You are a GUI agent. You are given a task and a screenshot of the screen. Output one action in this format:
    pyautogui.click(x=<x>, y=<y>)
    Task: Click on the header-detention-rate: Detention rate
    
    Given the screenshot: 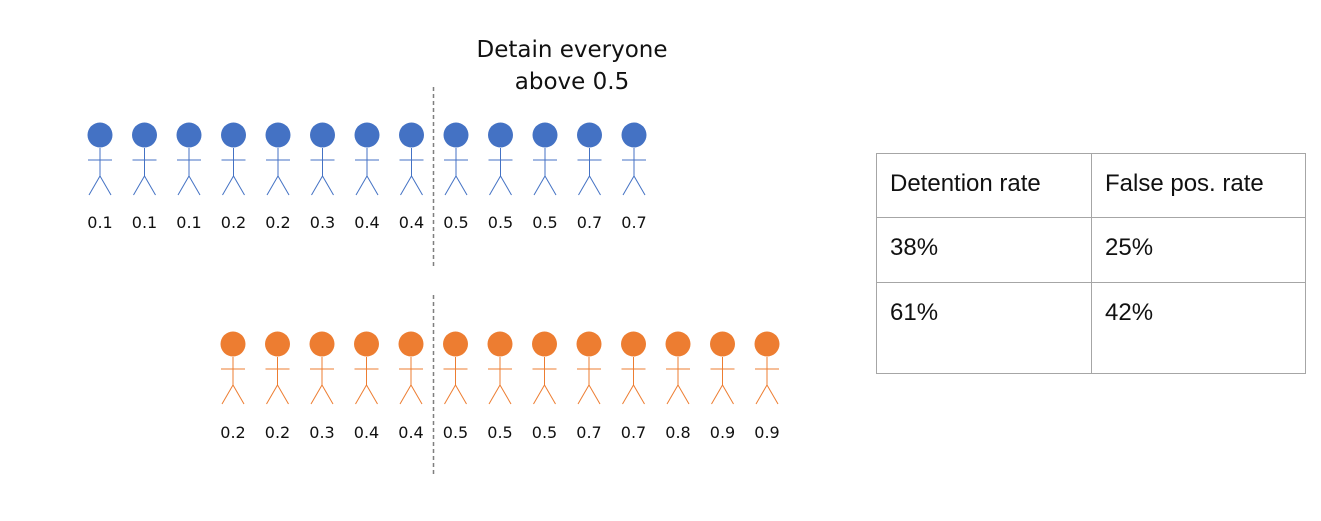 What is the action you would take?
    pyautogui.click(x=984, y=185)
    